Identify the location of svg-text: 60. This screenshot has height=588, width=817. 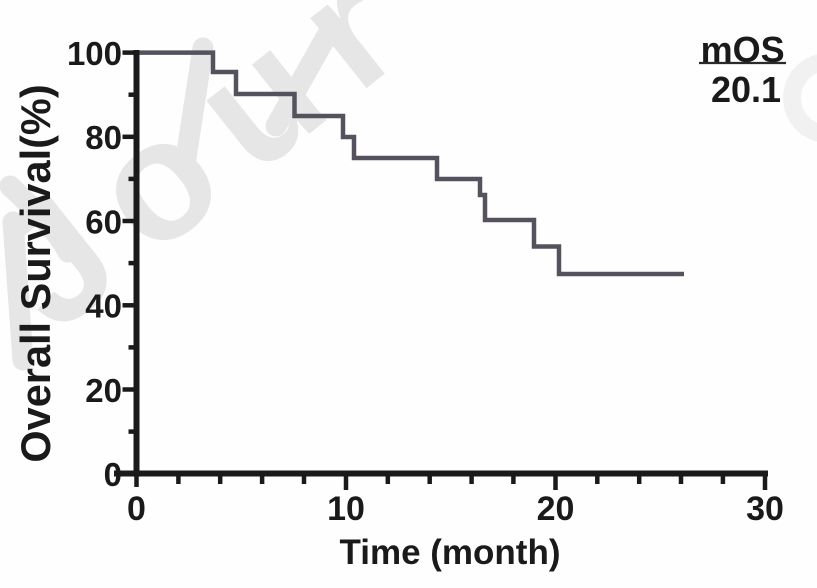
(103, 221).